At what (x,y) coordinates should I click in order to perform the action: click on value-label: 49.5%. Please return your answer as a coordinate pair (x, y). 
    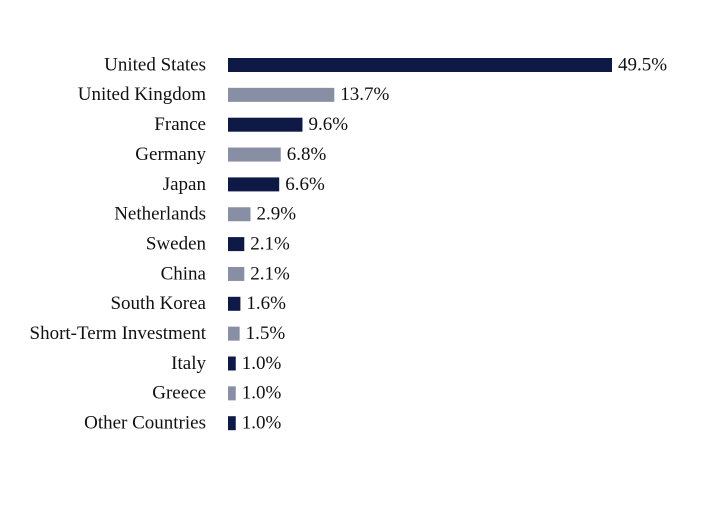
    Looking at the image, I should click on (642, 64).